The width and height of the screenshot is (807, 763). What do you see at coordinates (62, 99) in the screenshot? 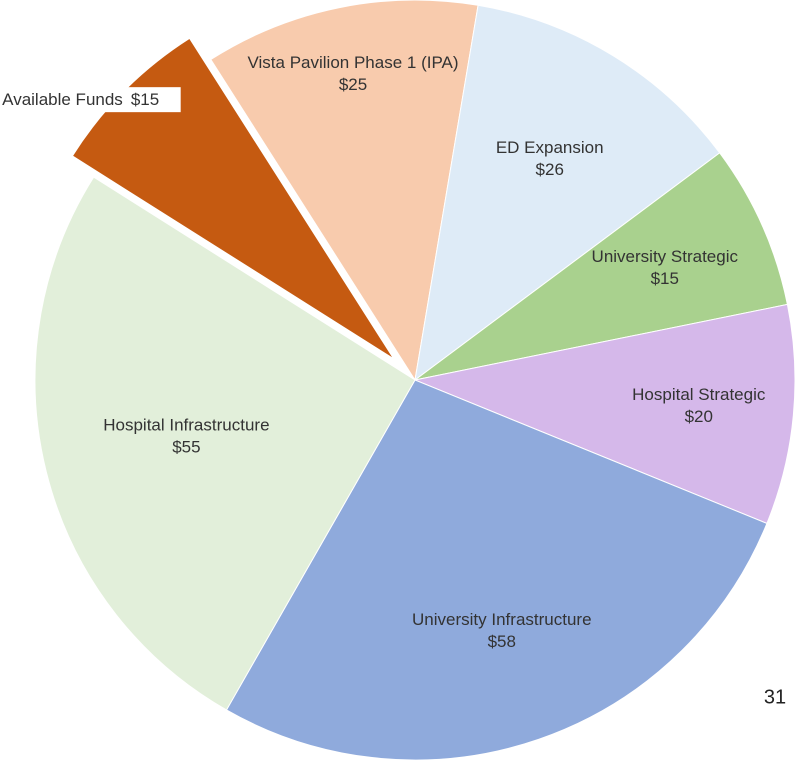
I see `slice-label: Available Funds` at bounding box center [62, 99].